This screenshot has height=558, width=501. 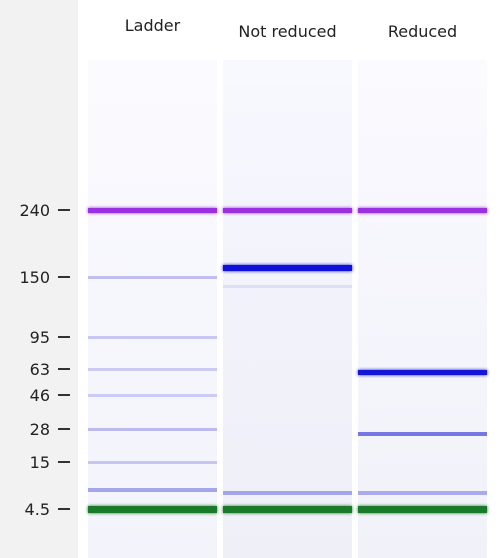 I want to click on tick-label: 150, so click(x=34, y=277).